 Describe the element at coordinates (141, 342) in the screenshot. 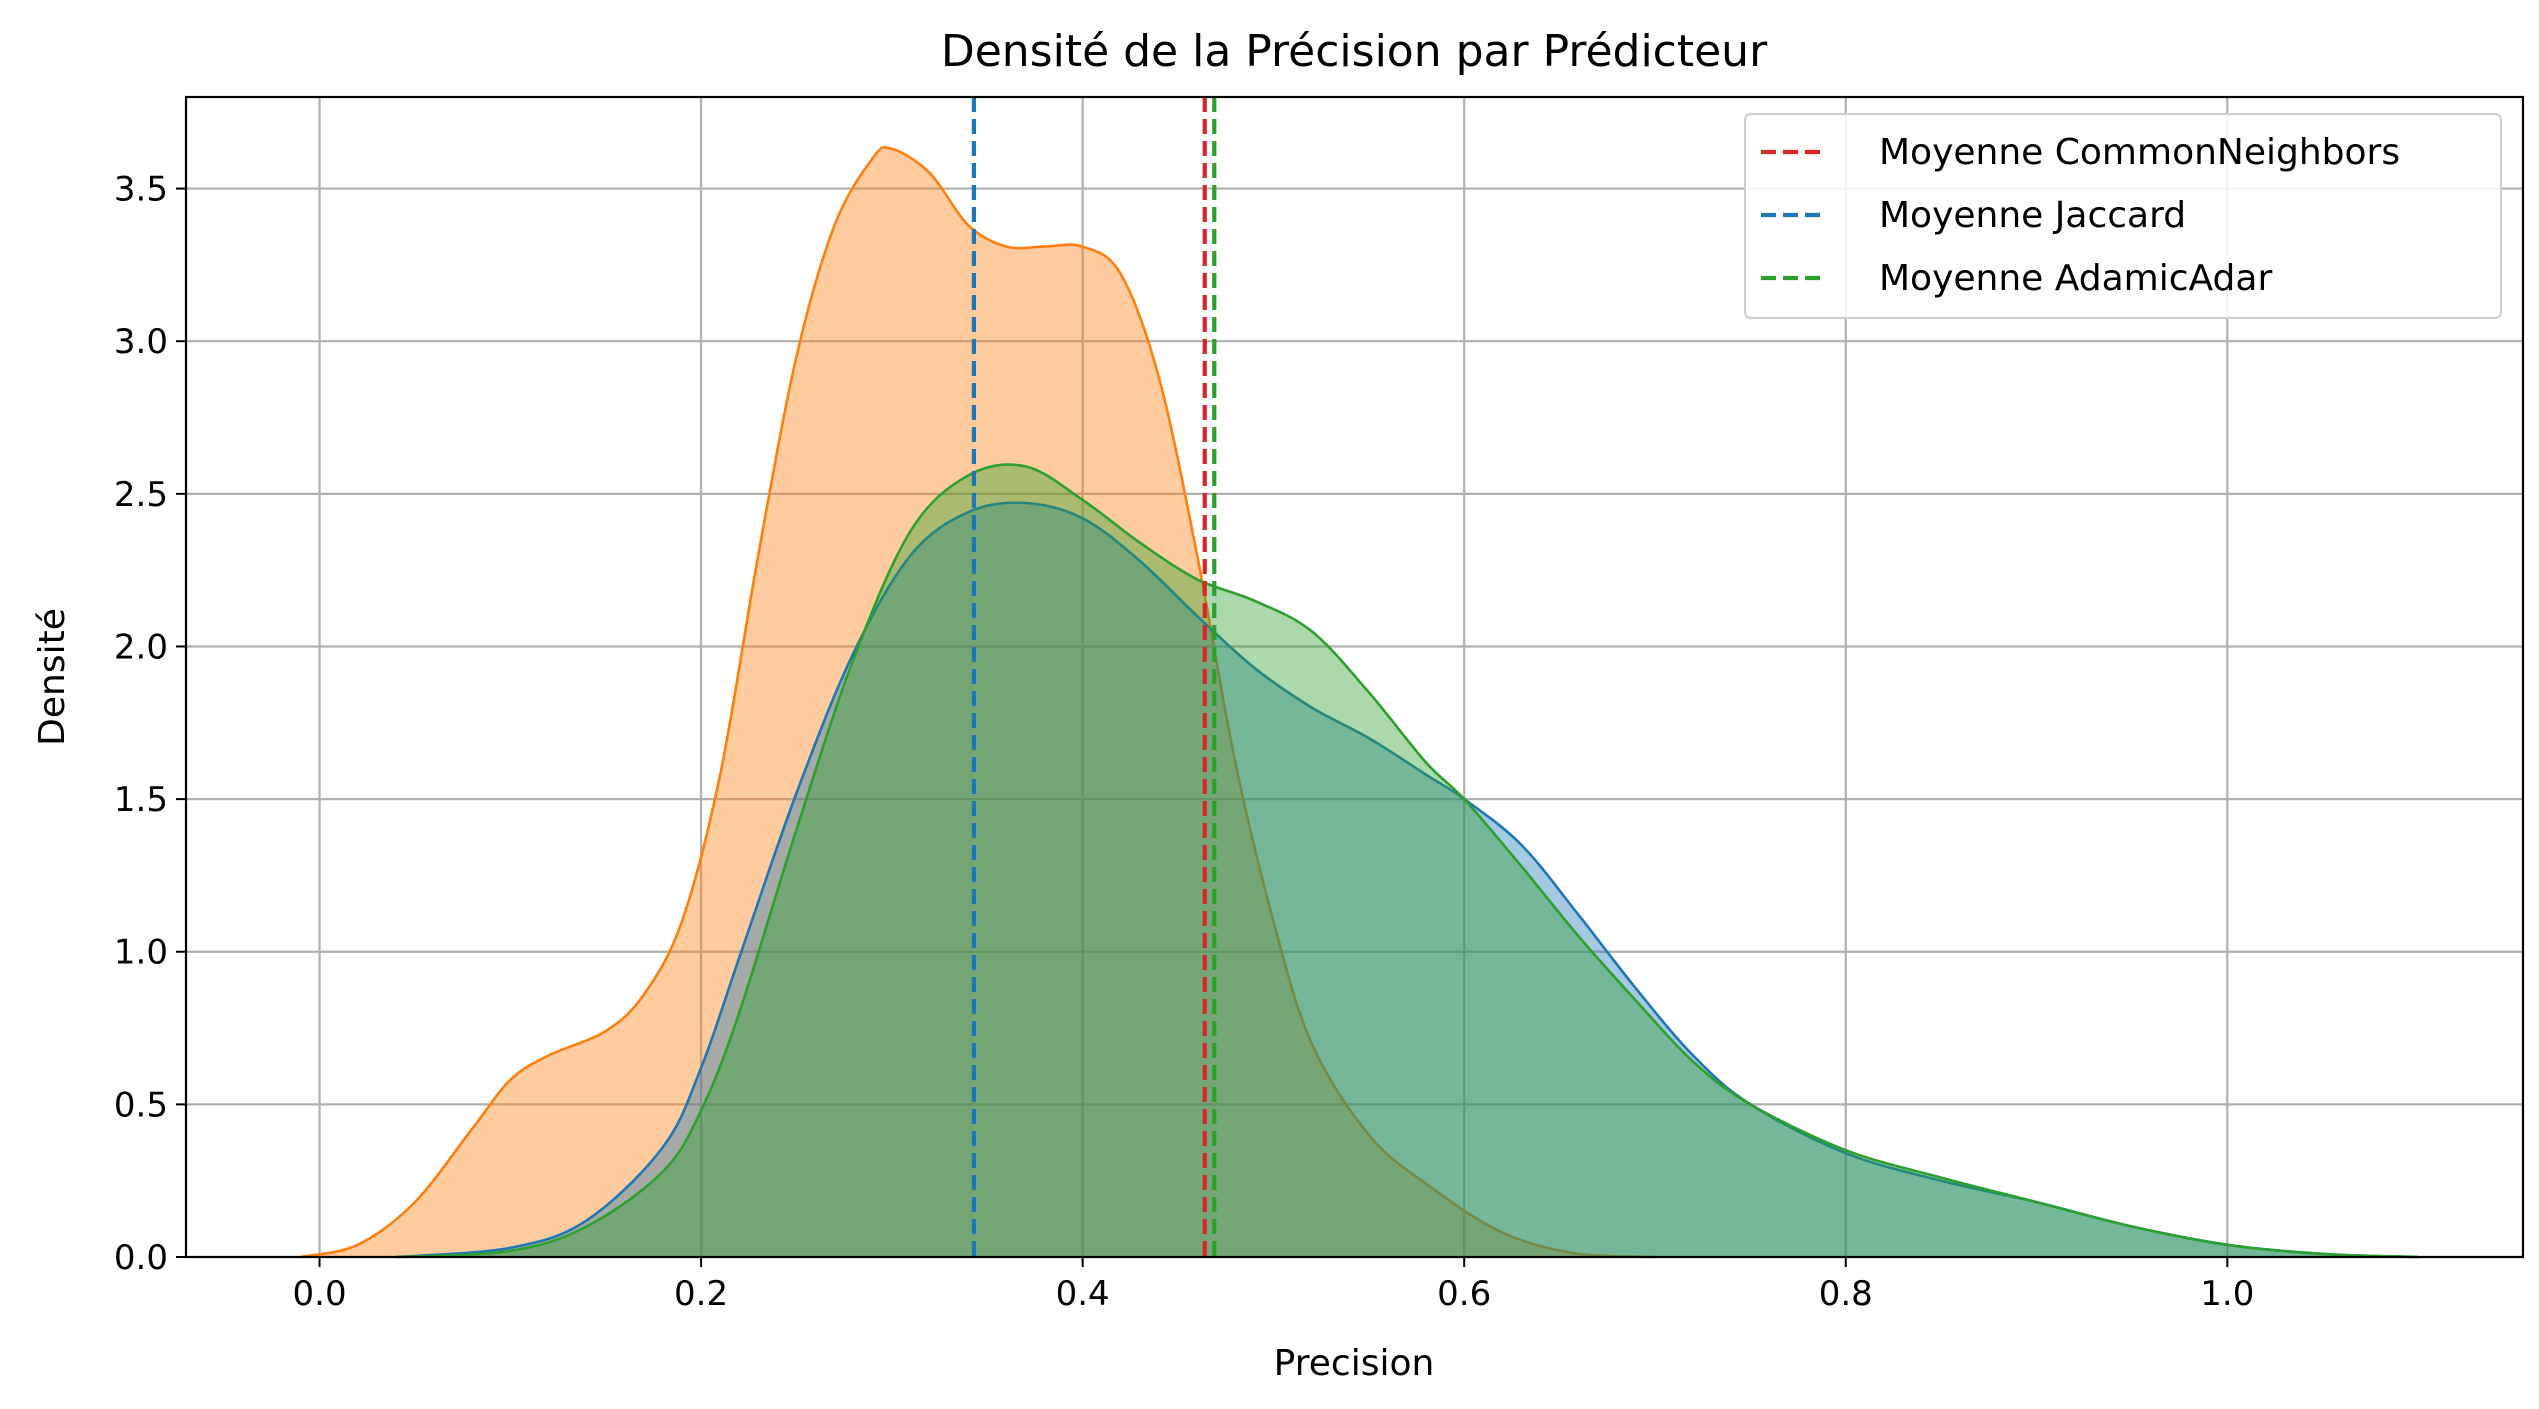

I see `y-tick-label: 3.0` at that location.